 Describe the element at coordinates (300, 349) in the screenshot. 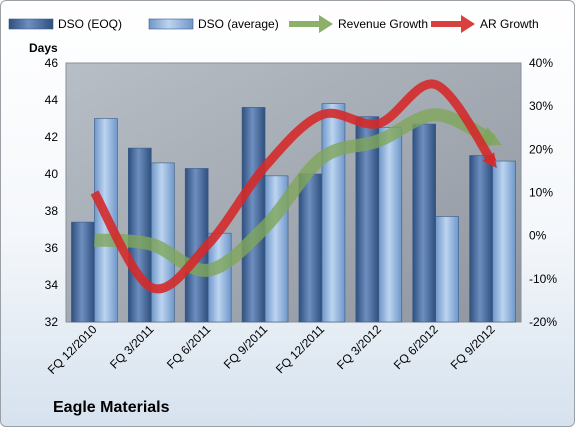

I see `x-tick-label: FQ 12/2011` at that location.